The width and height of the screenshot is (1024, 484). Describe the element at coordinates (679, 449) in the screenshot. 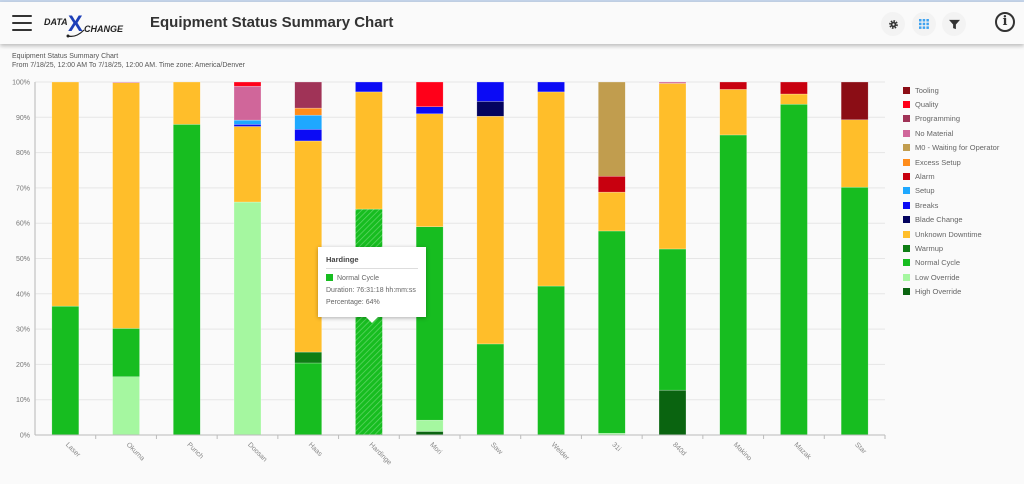

I see `x-tick-label: 840d` at that location.